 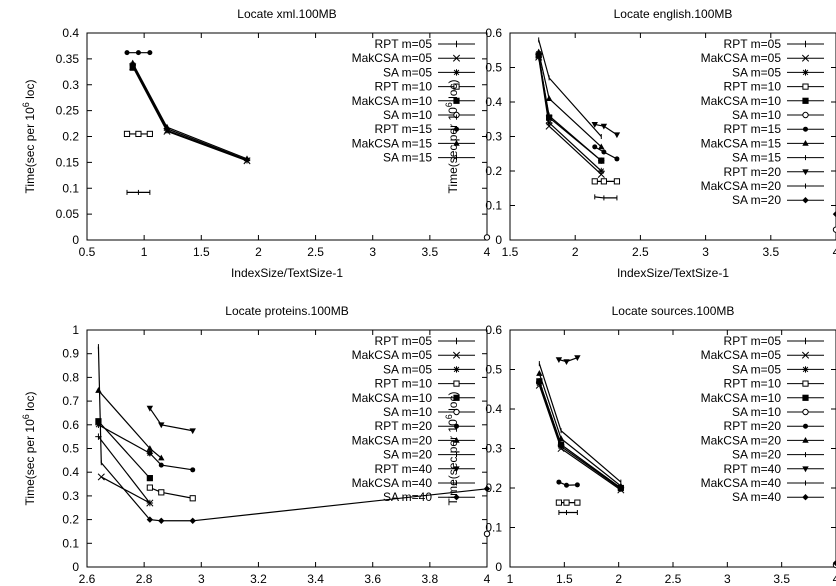 I want to click on legend-label: MakCSA m=15, so click(x=392, y=143).